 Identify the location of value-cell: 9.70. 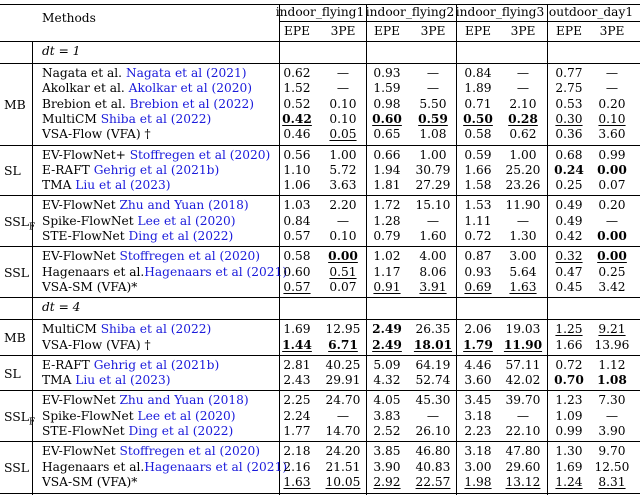
(612, 451).